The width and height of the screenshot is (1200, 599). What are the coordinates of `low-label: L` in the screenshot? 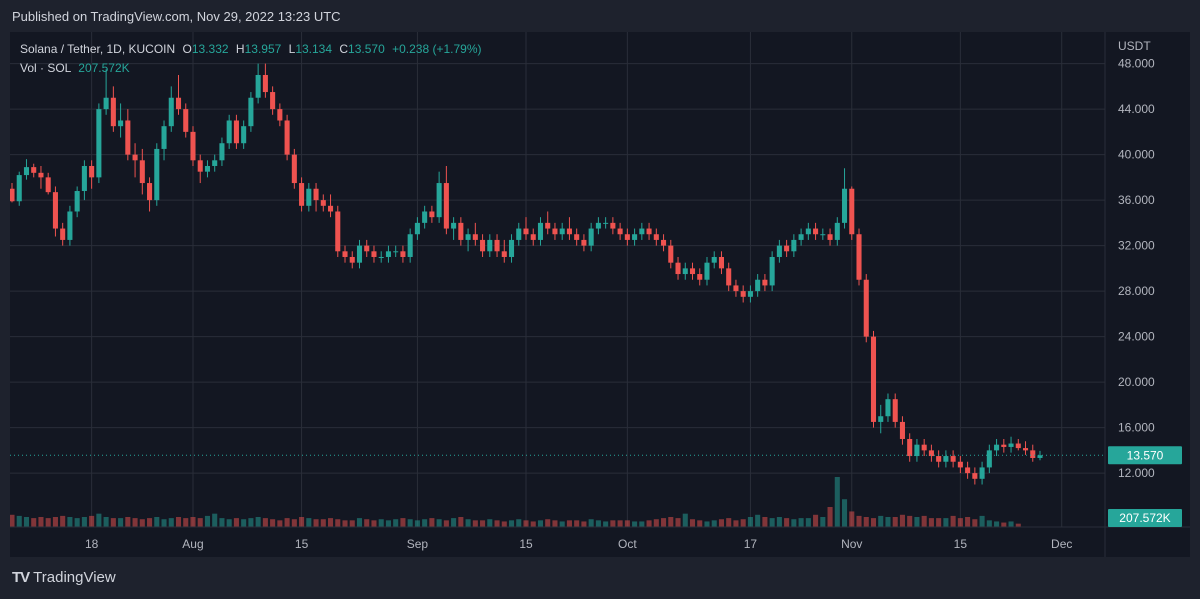 It's located at (292, 49).